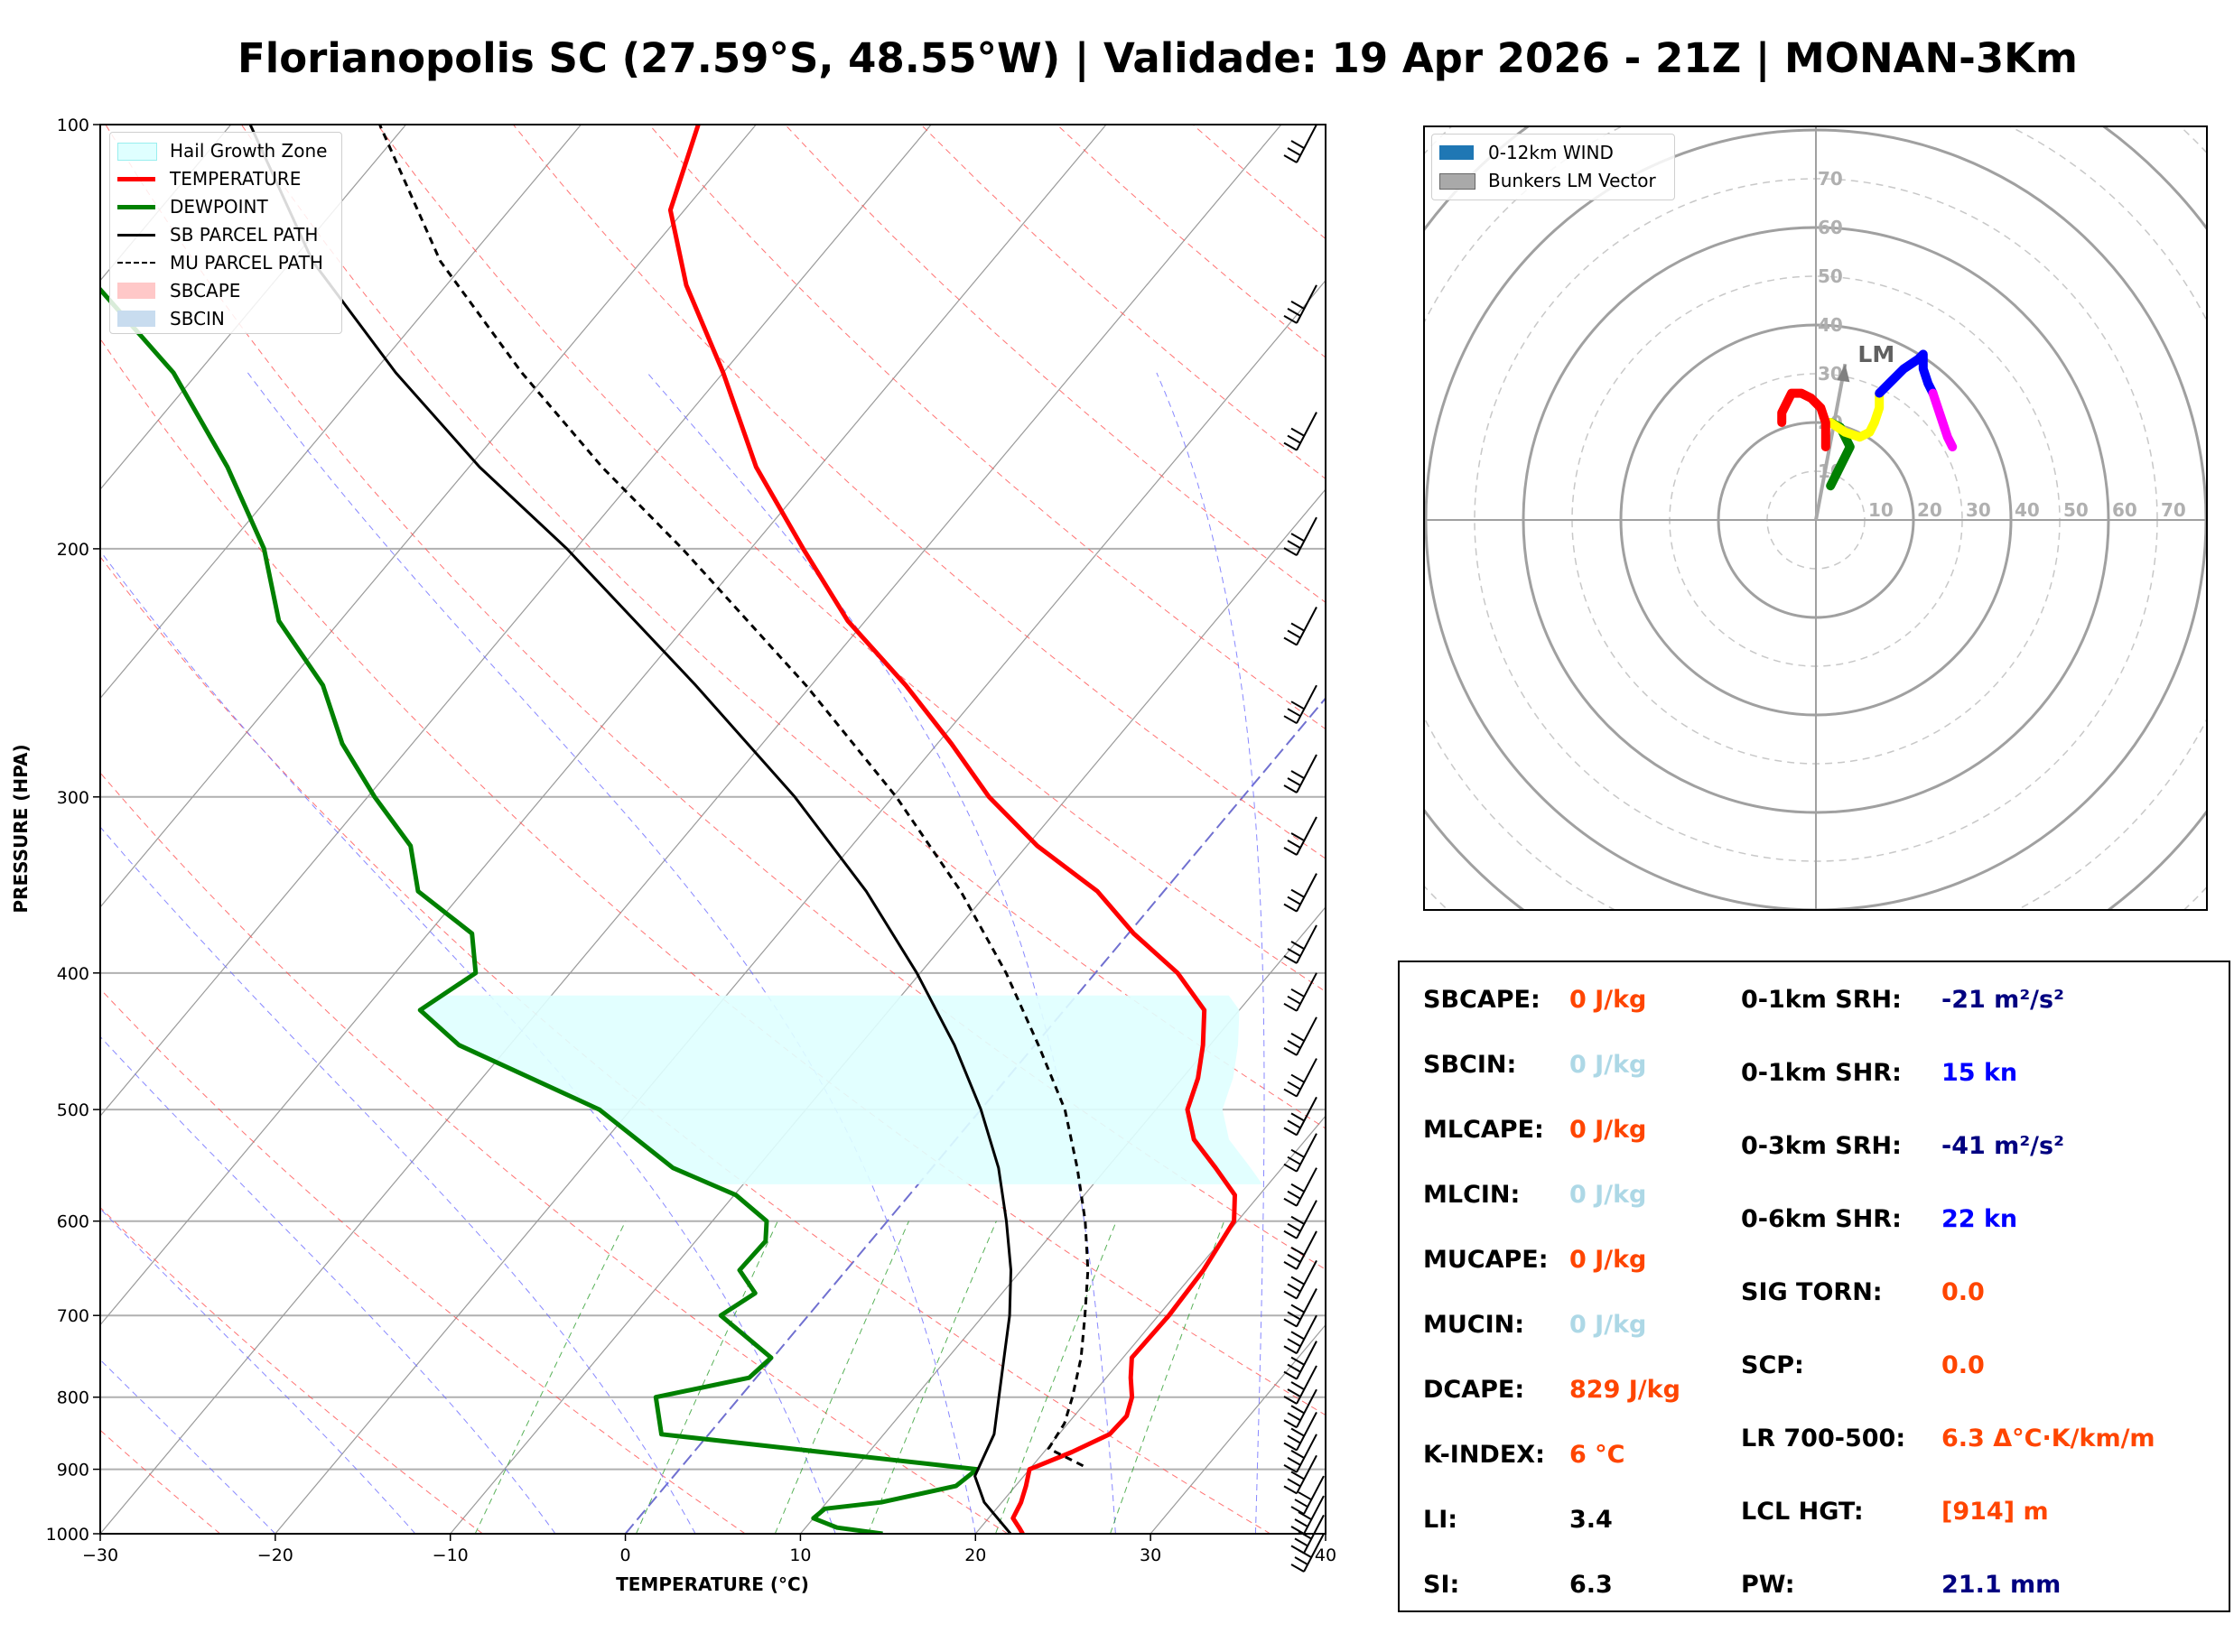  I want to click on x-tick-label: 40, so click(1325, 1555).